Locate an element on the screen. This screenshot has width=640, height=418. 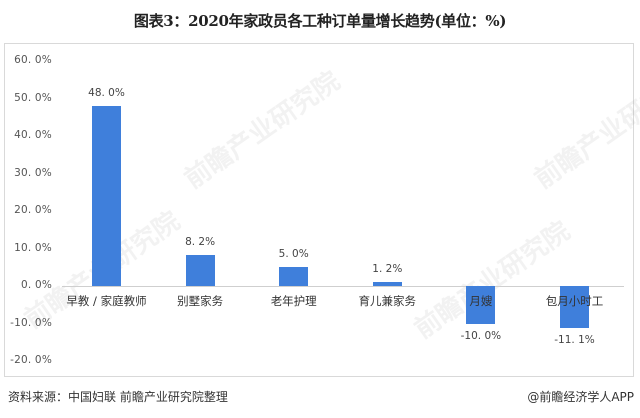
credit-note: @前瞻经济学人APP is located at coordinates (580, 397).